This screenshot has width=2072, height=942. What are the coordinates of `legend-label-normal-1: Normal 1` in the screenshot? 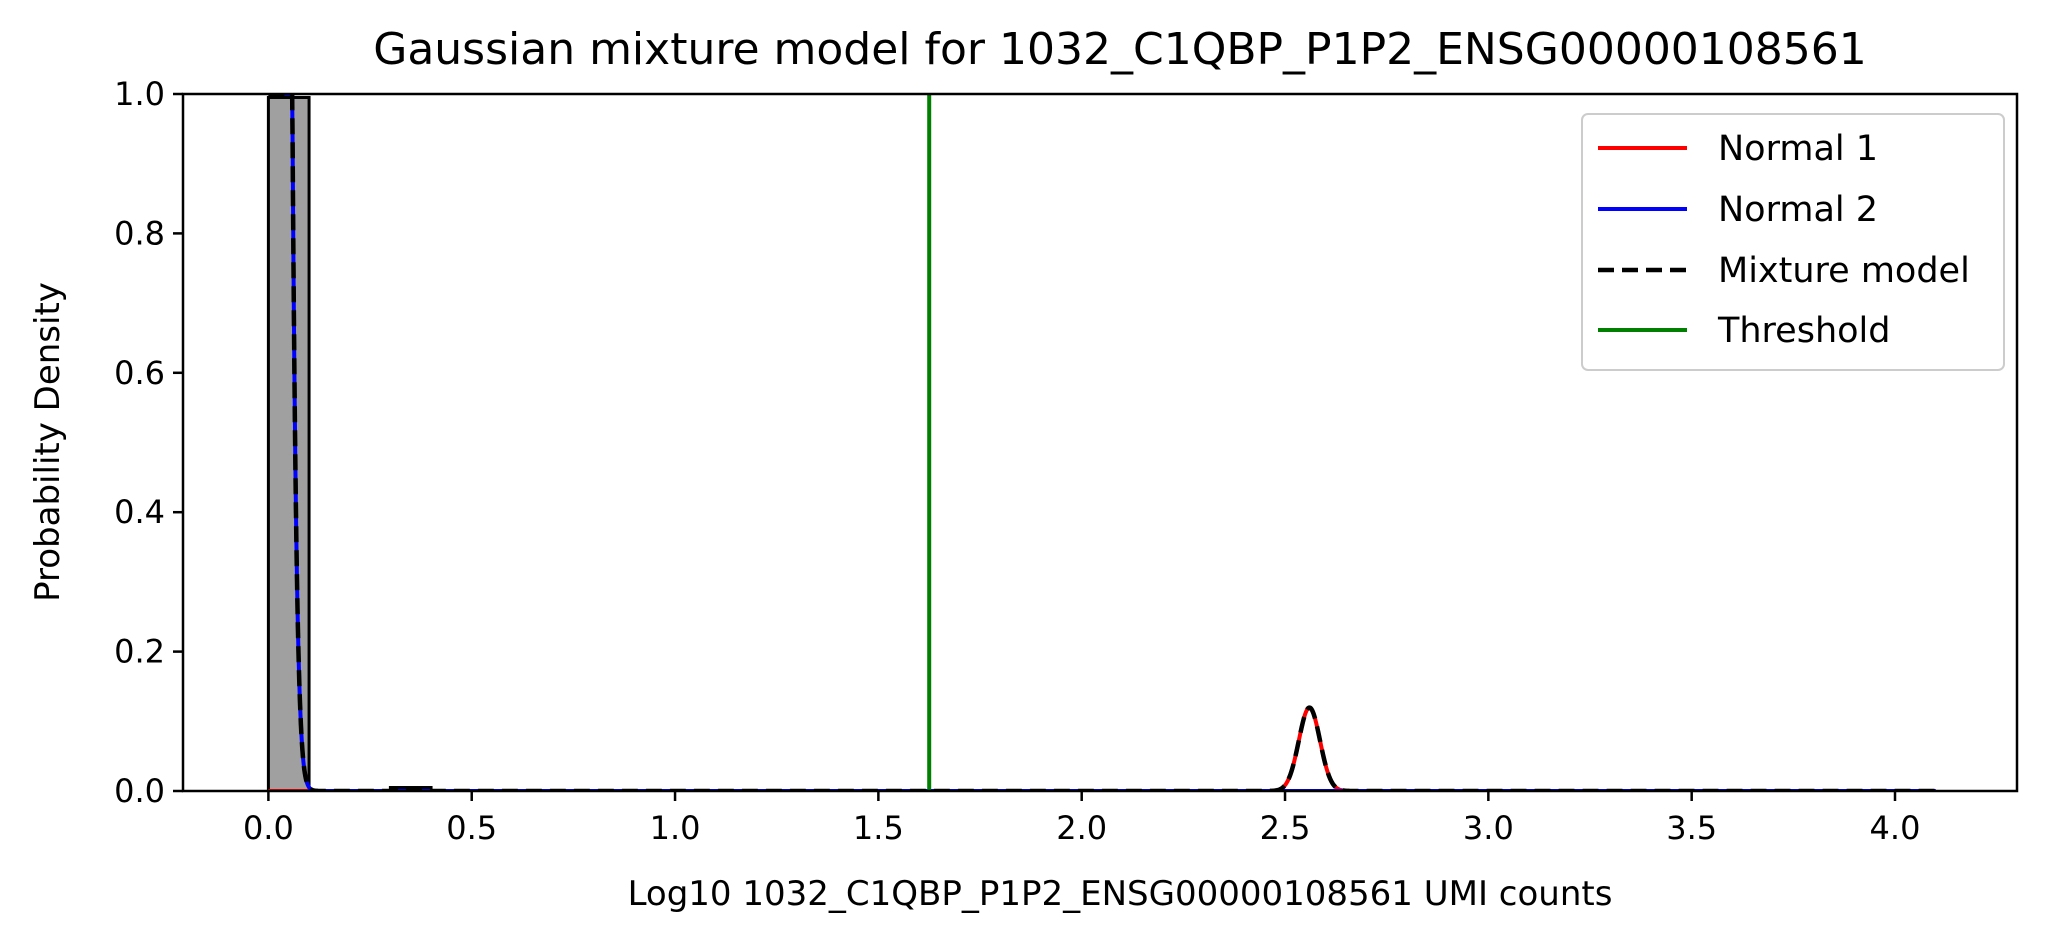 It's located at (1798, 149).